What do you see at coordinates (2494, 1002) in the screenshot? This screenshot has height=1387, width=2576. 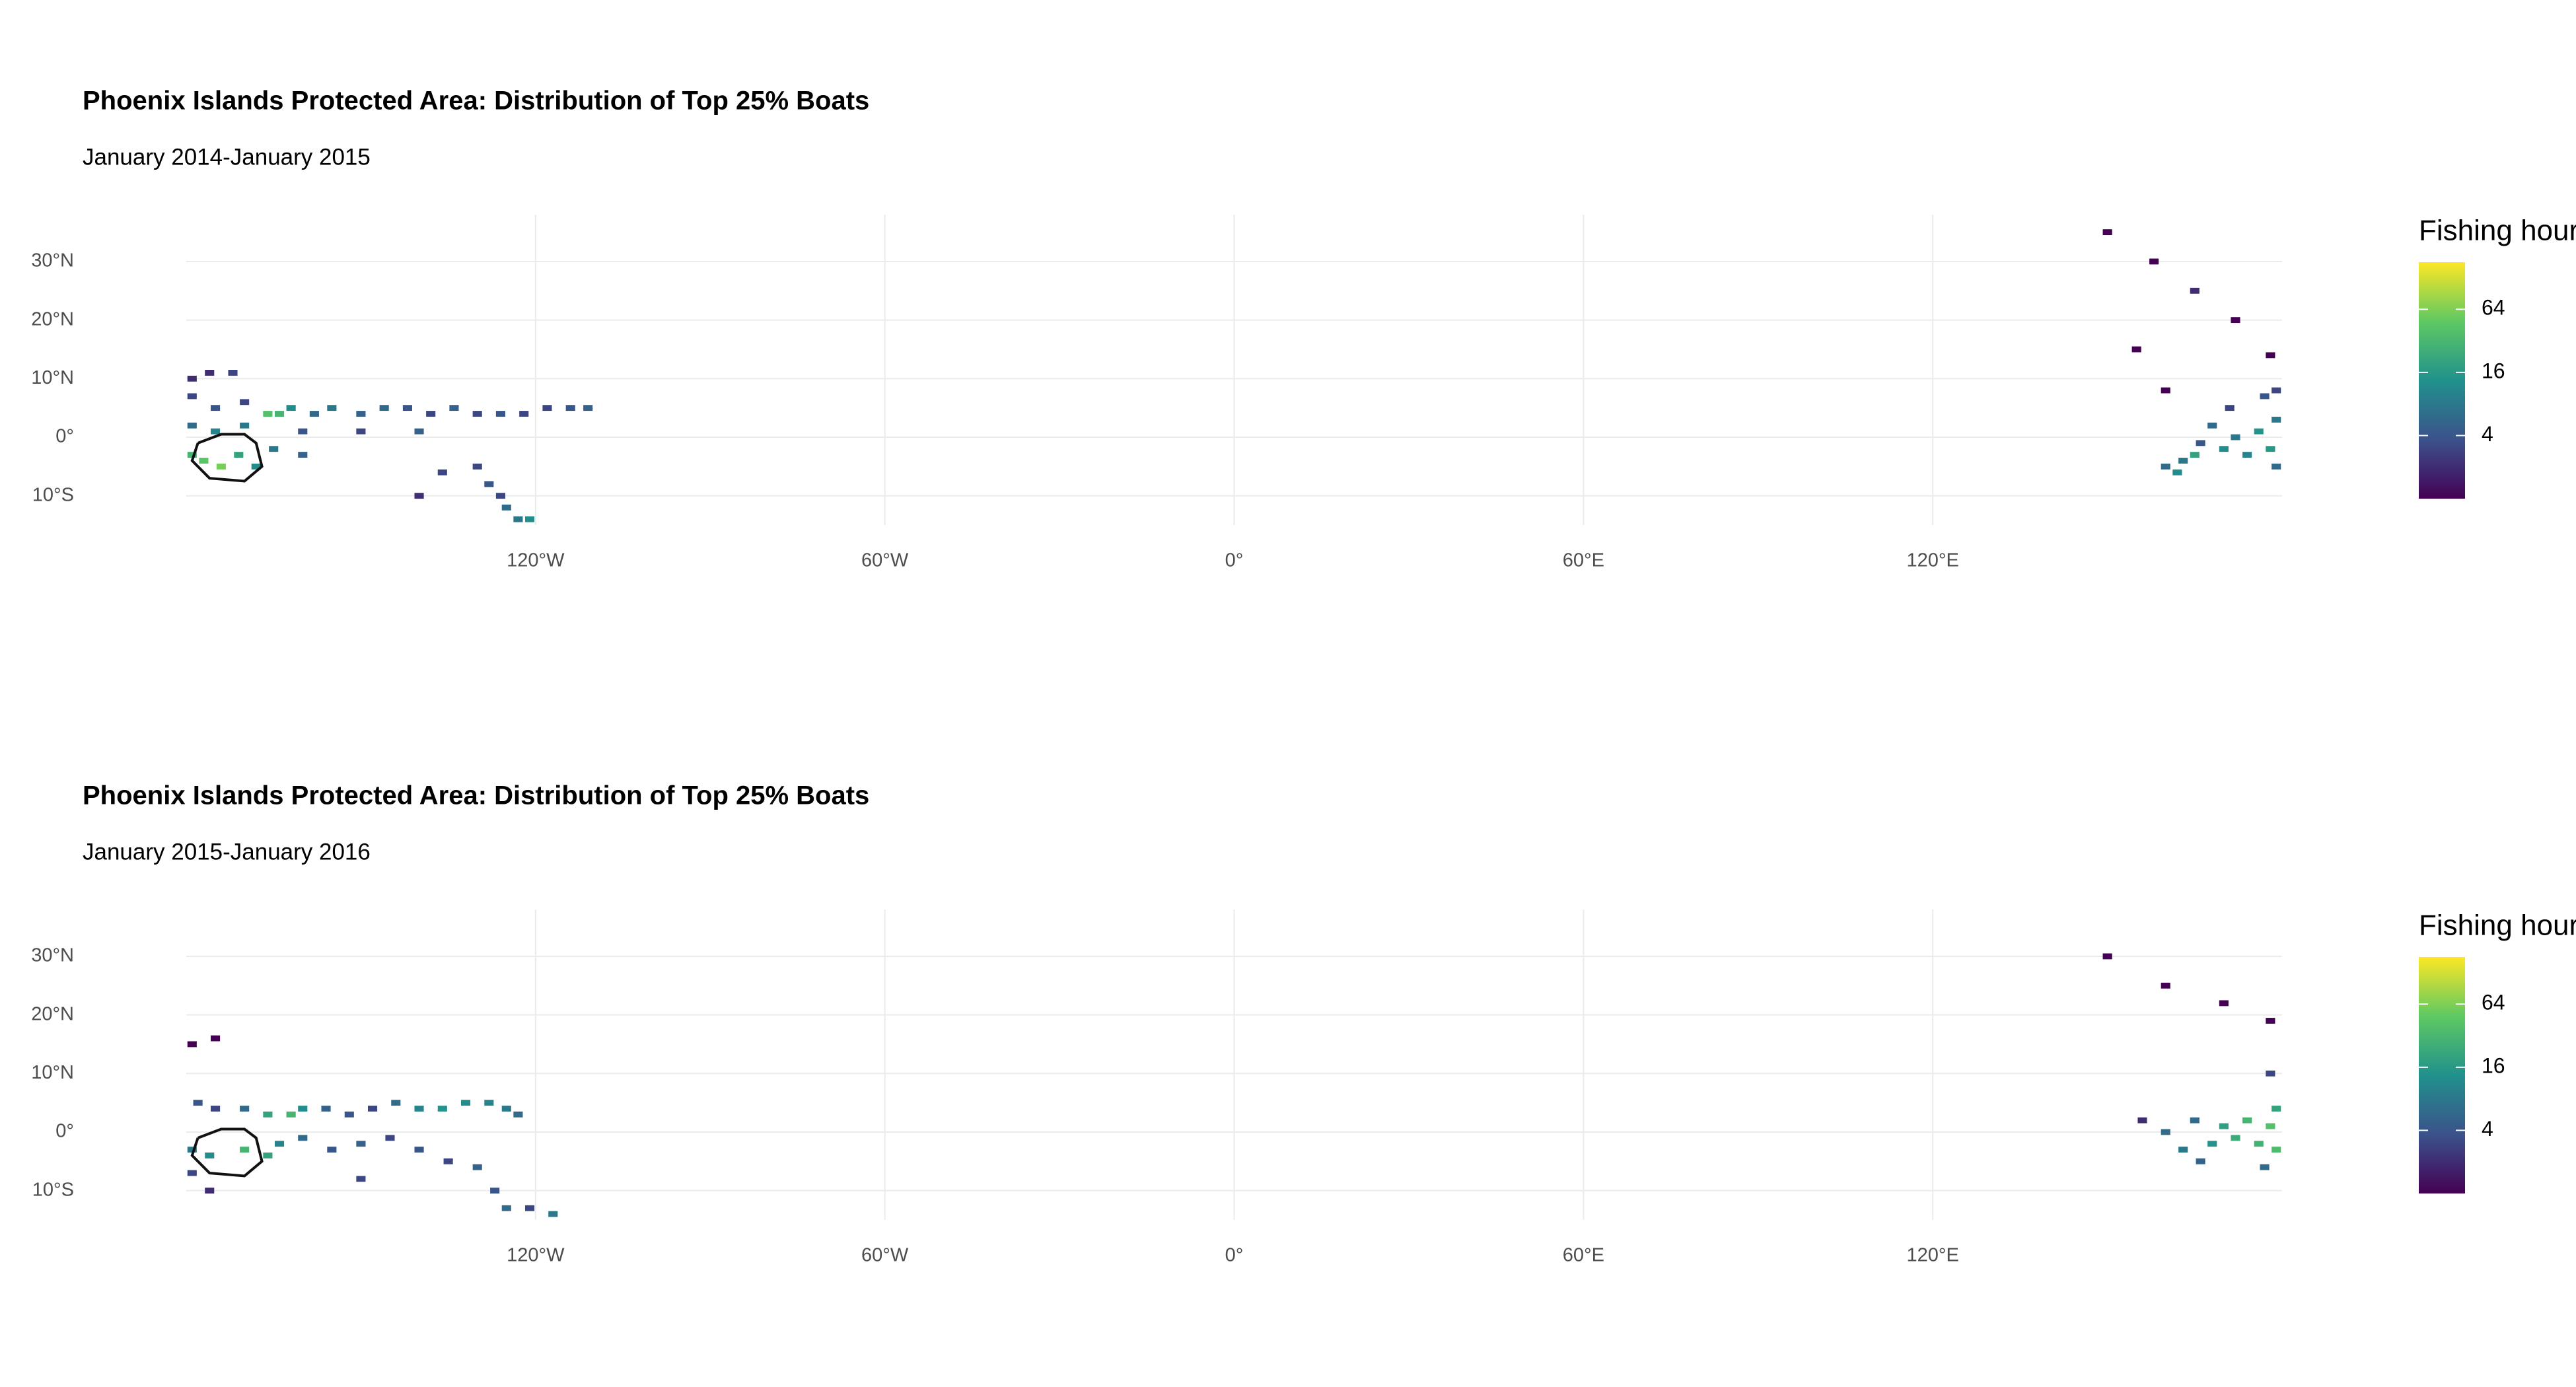 I see `colorbar-label: 64` at bounding box center [2494, 1002].